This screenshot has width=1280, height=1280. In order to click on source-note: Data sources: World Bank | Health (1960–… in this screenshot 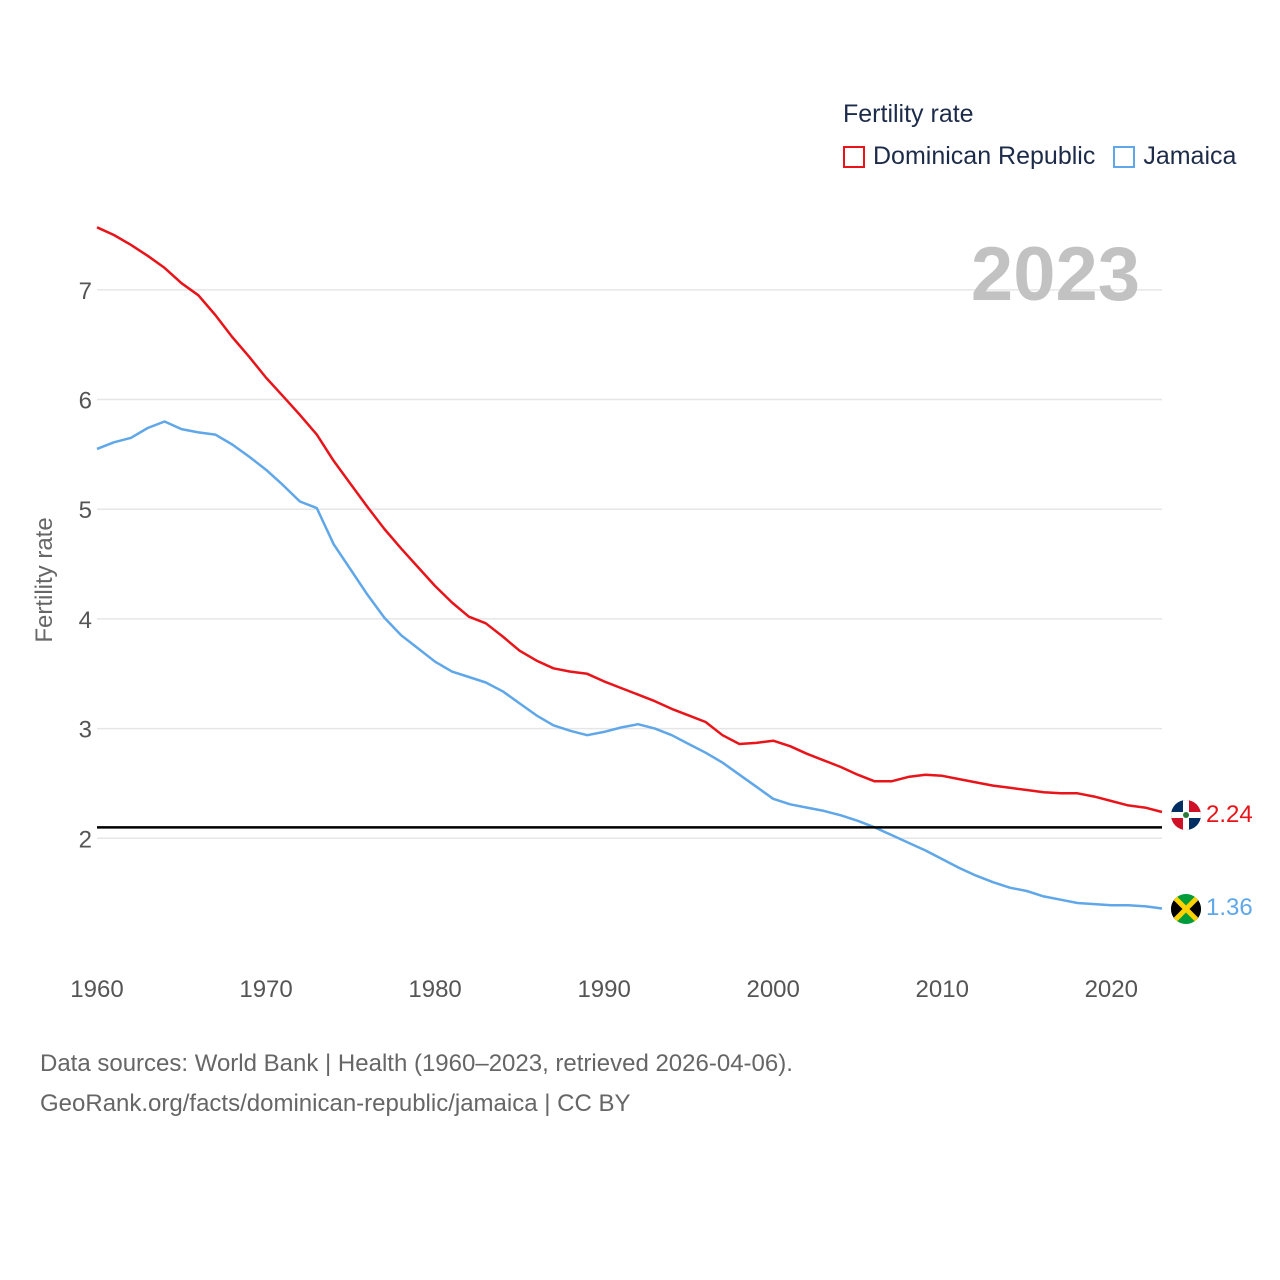, I will do `click(416, 1084)`.